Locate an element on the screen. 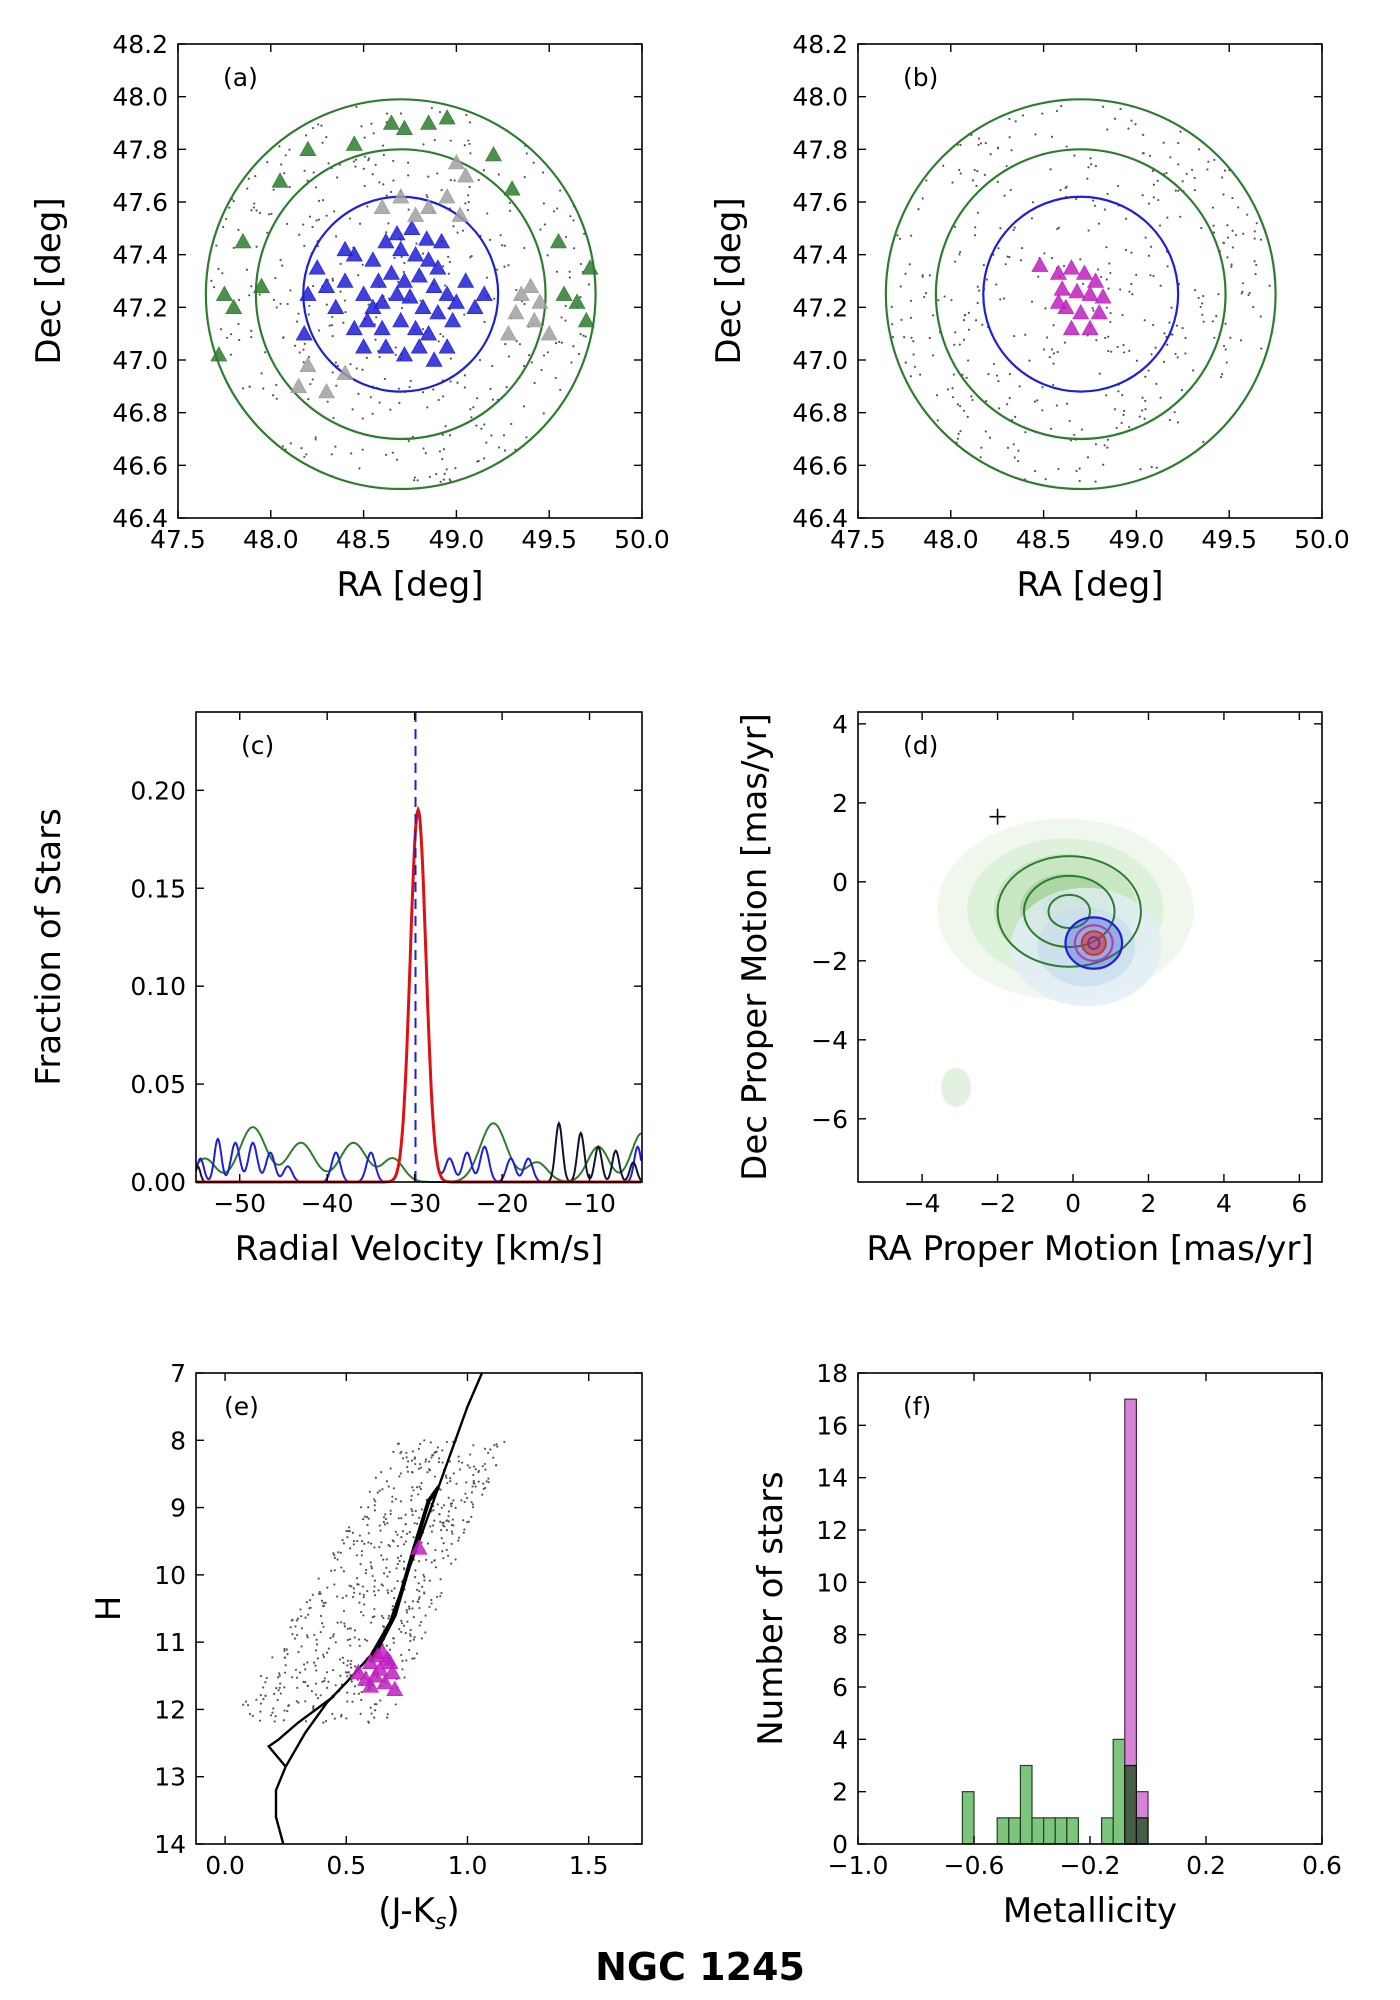  x-tick-label: 6 is located at coordinates (1299, 1203).